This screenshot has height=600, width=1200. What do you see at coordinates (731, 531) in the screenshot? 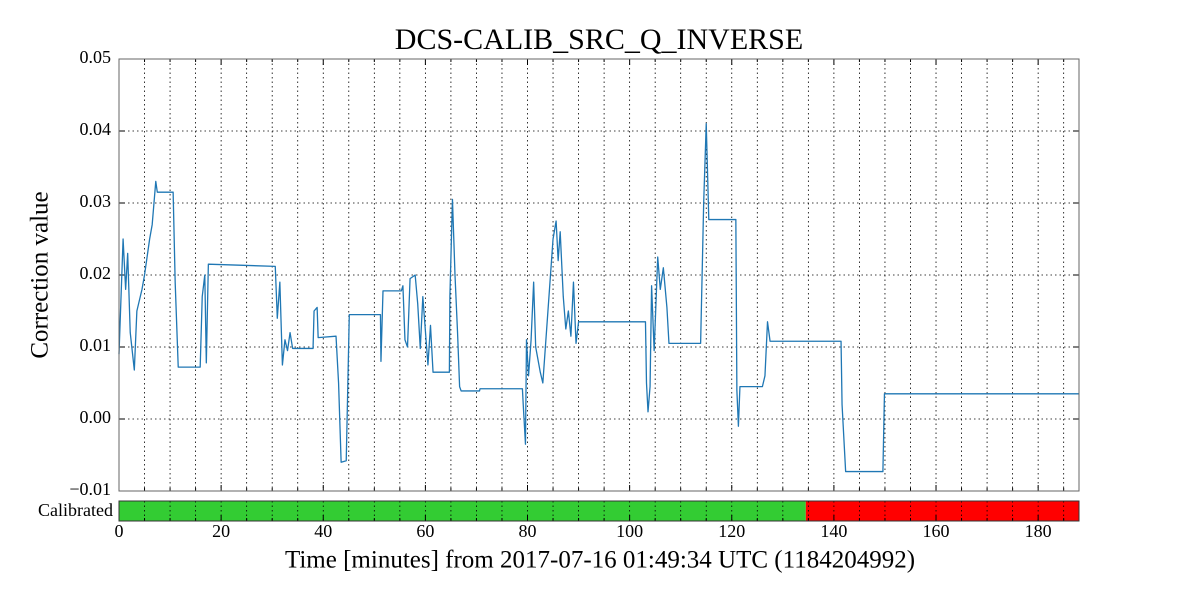
I see `x-tick-label: 120` at bounding box center [731, 531].